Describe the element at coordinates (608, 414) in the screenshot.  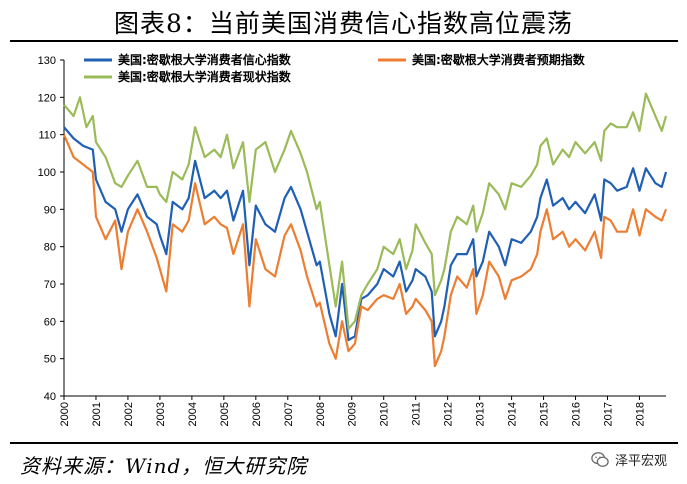
I see `x-tick-label: 2017` at that location.